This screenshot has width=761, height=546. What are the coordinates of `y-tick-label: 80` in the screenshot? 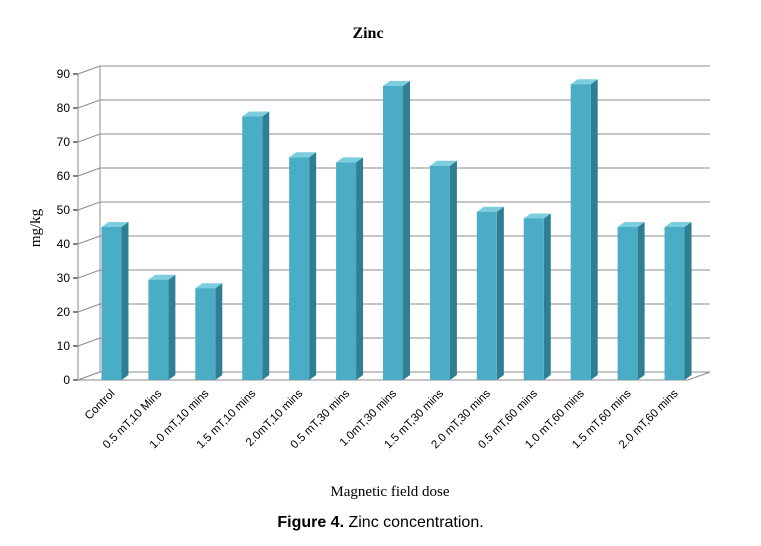 It's located at (64, 108).